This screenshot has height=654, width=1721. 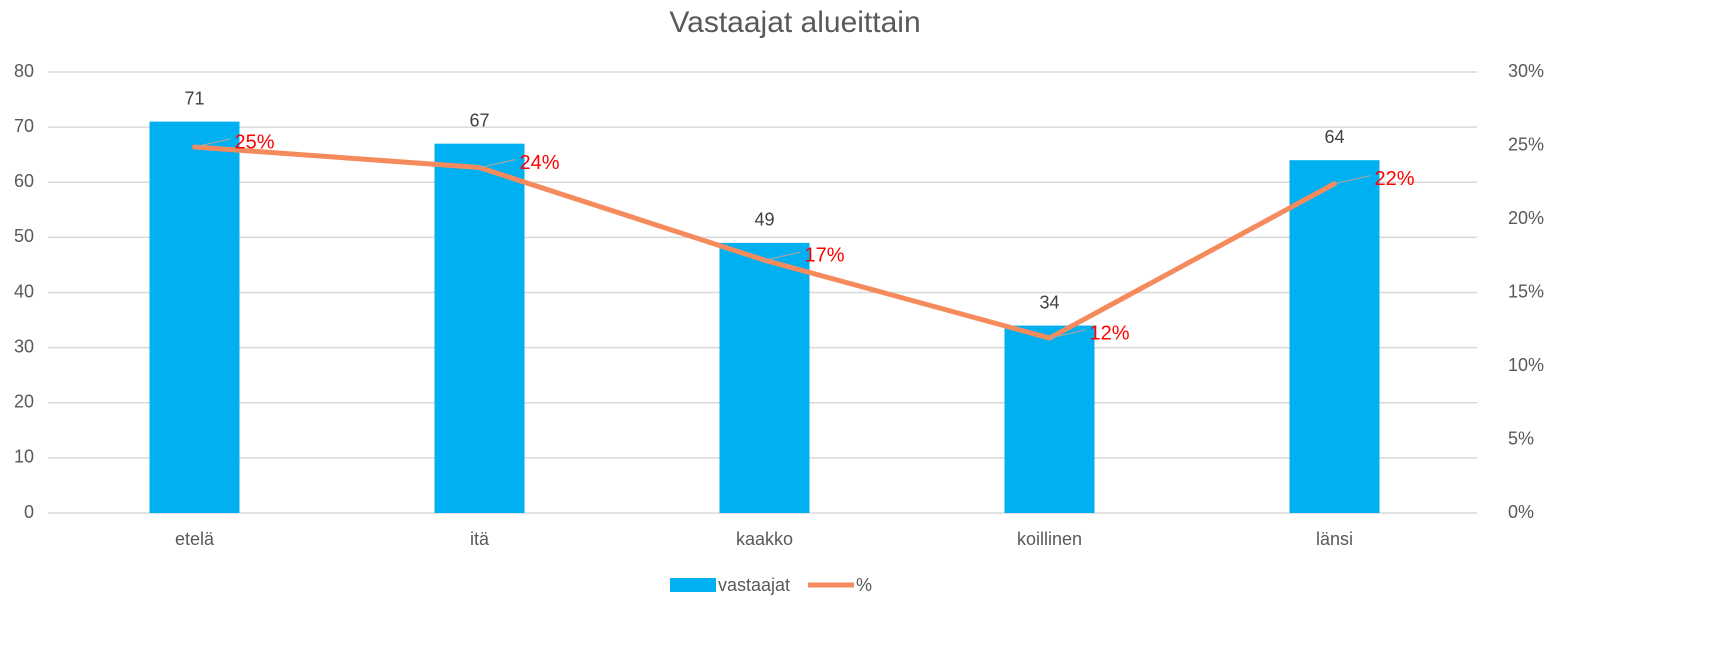 I want to click on data-label: 25%, so click(x=255, y=142).